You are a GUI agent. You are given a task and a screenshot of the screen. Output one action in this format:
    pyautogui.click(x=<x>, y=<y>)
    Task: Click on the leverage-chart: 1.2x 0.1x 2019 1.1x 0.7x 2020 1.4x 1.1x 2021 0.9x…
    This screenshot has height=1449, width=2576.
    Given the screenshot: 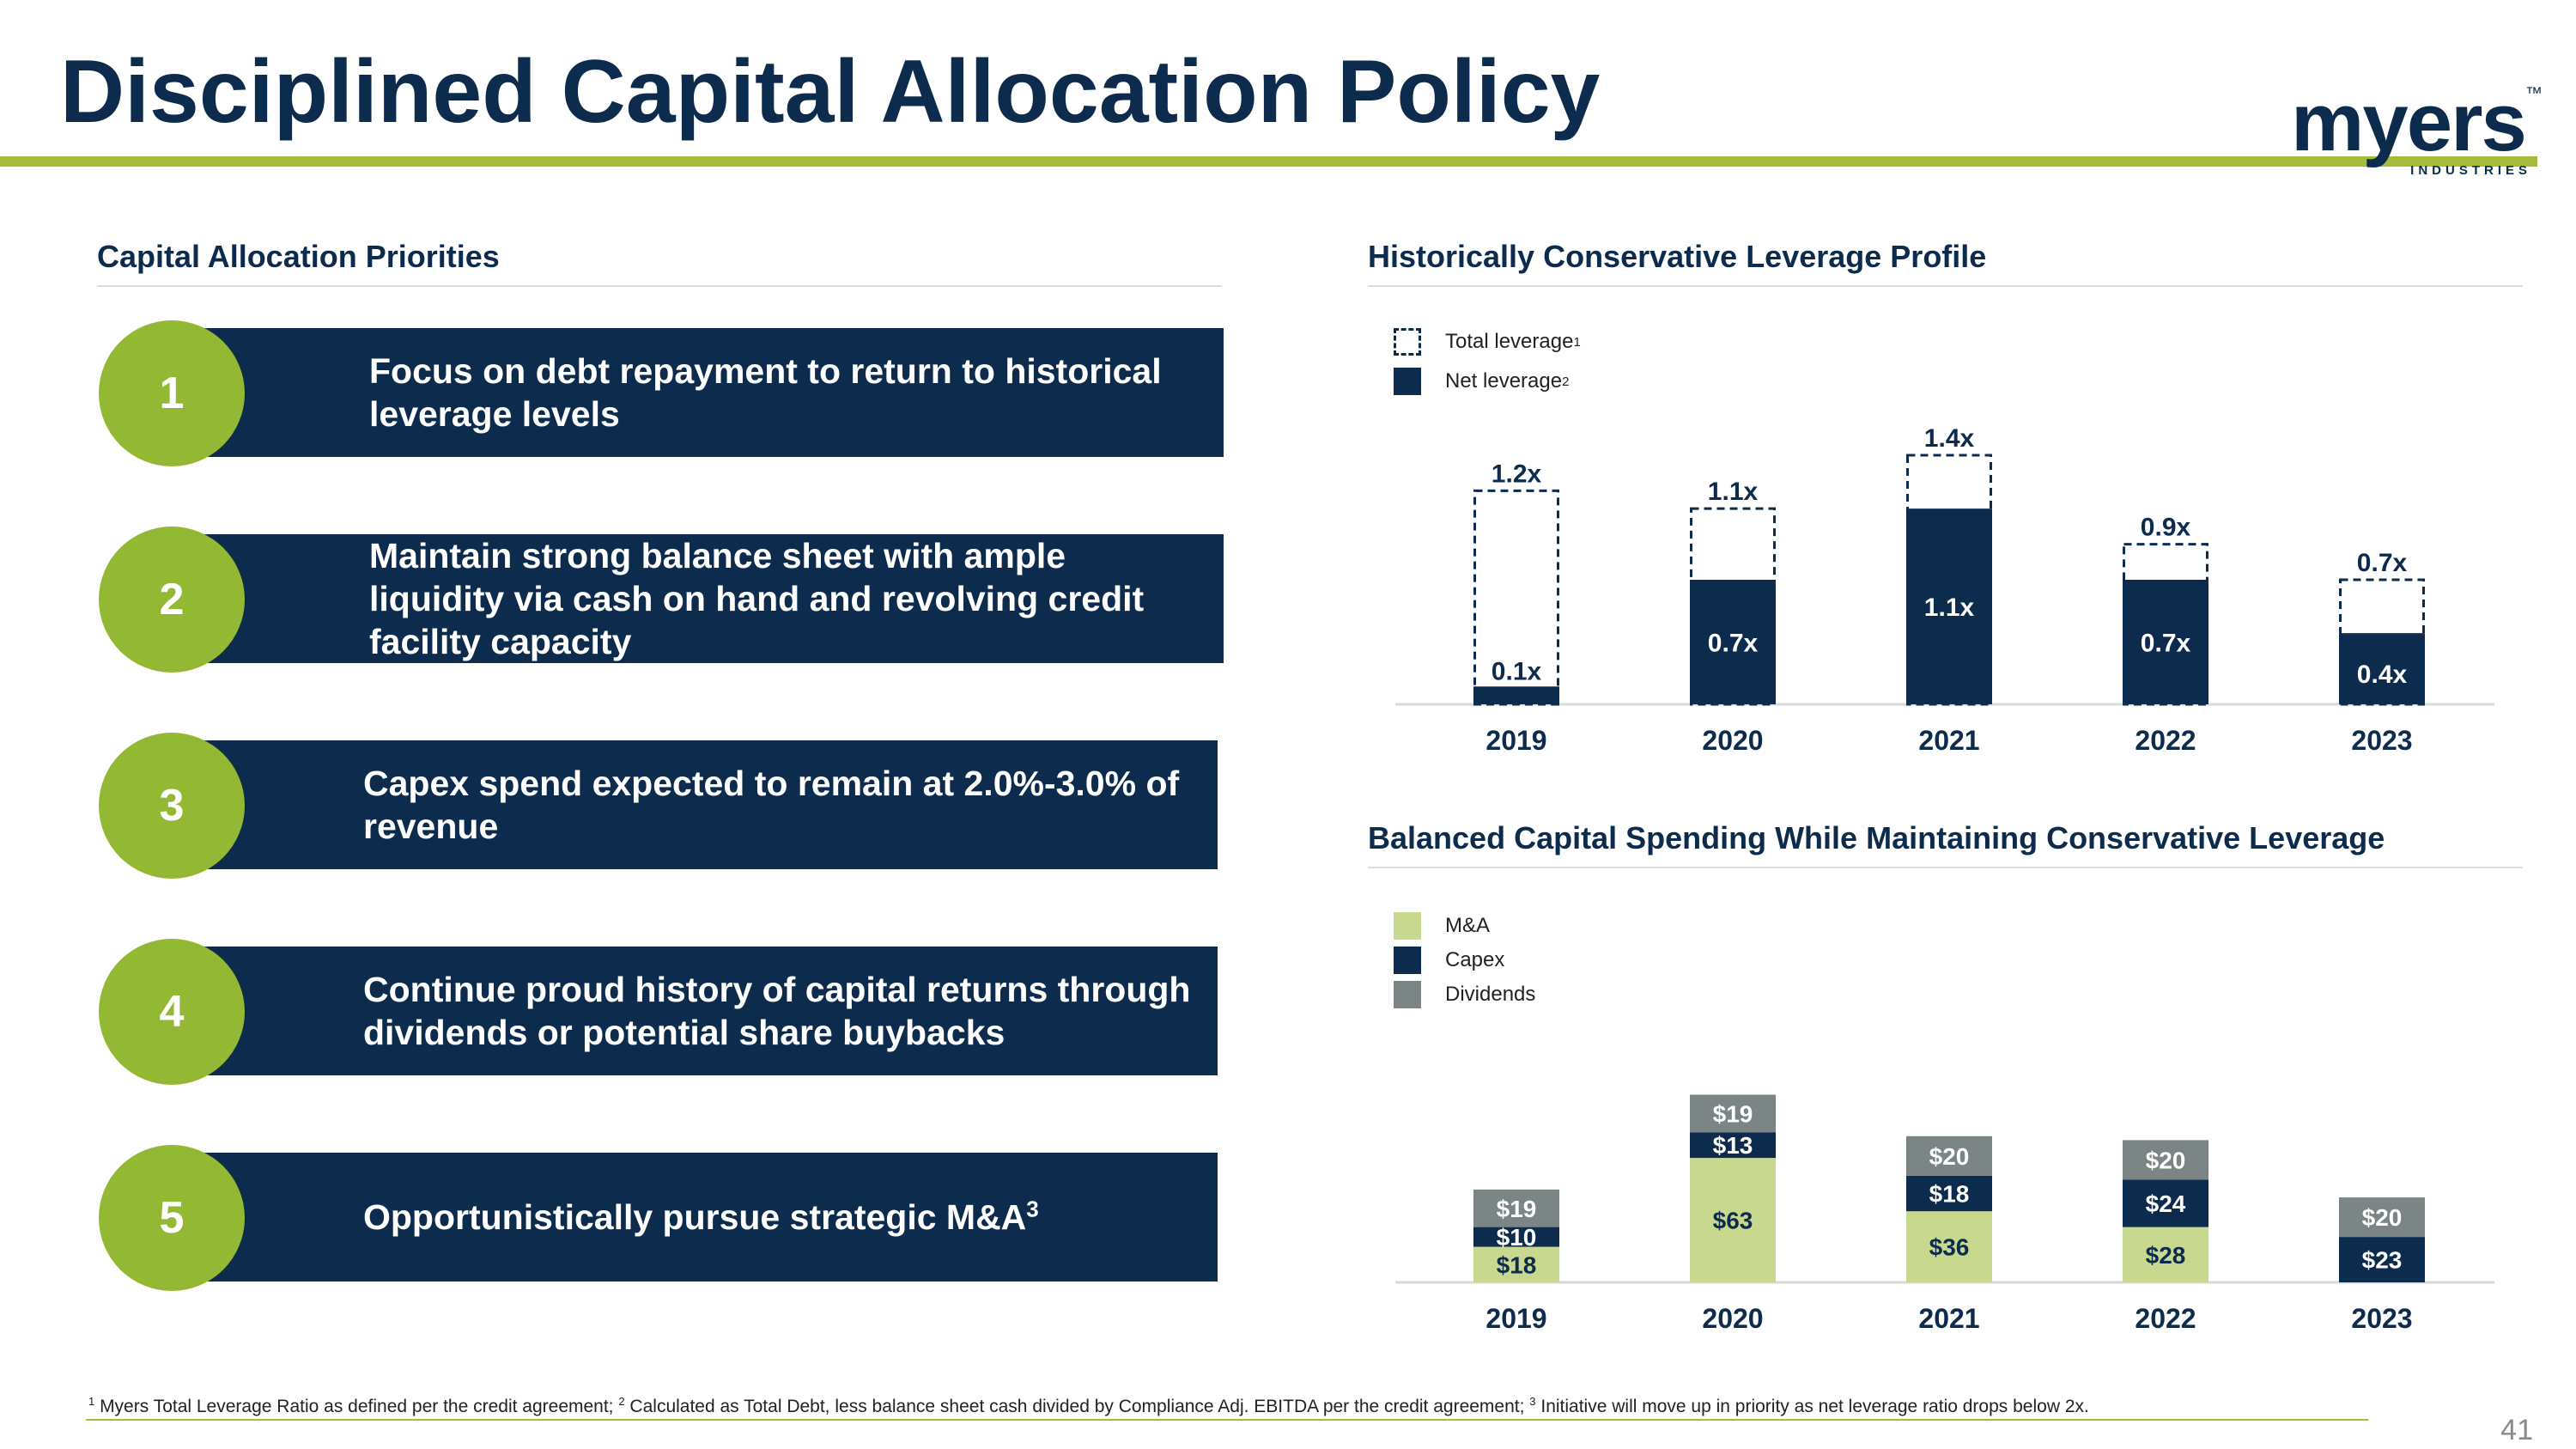 What is the action you would take?
    pyautogui.click(x=1945, y=590)
    